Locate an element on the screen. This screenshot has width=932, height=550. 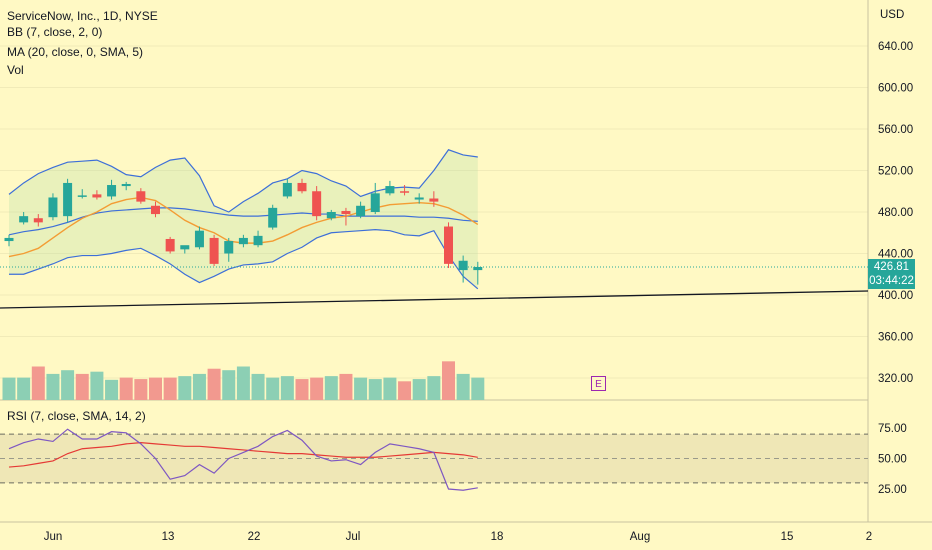
current-price-value: 426.81 is located at coordinates (891, 267).